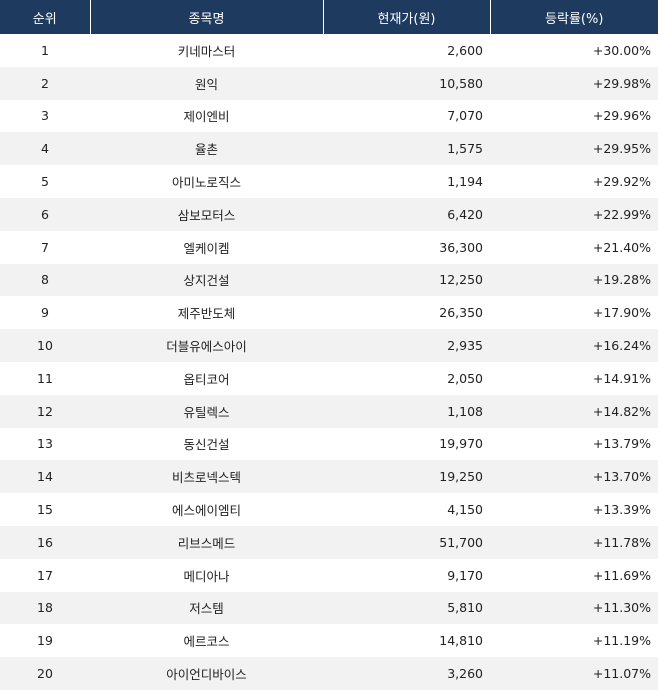 This screenshot has height=690, width=658. Describe the element at coordinates (45, 214) in the screenshot. I see `rank-cell: 6` at that location.